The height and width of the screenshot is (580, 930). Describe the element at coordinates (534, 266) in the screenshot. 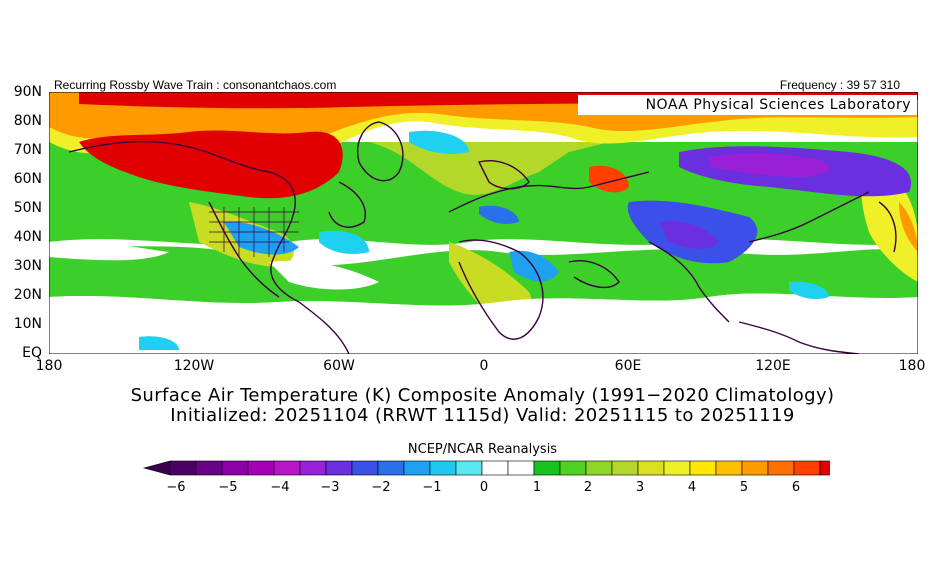

I see `anomaly-region-cyan-africa` at that location.